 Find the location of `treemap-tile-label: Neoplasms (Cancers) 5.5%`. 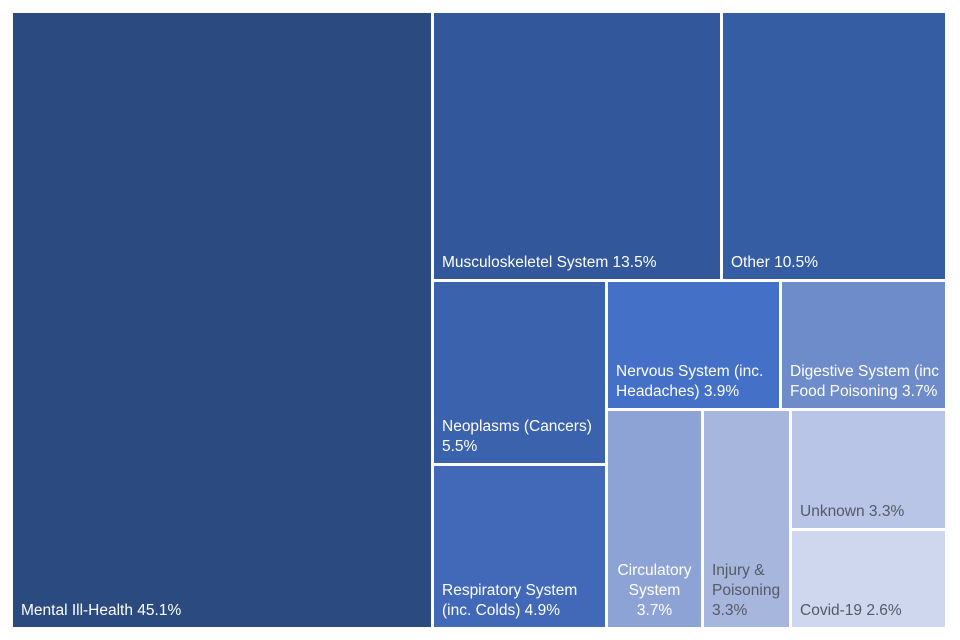

treemap-tile-label: Neoplasms (Cancers) 5.5% is located at coordinates (517, 436).